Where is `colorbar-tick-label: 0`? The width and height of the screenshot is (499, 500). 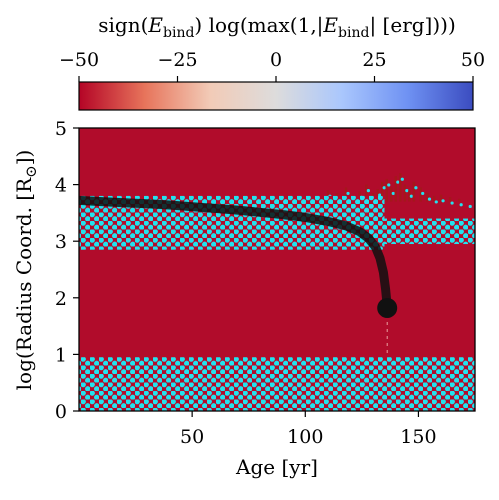 colorbar-tick-label: 0 is located at coordinates (276, 60).